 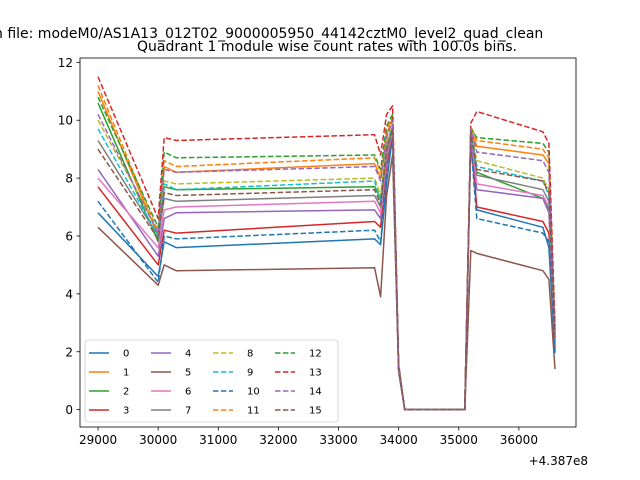 What do you see at coordinates (158, 440) in the screenshot?
I see `x-tick-label: 30000` at bounding box center [158, 440].